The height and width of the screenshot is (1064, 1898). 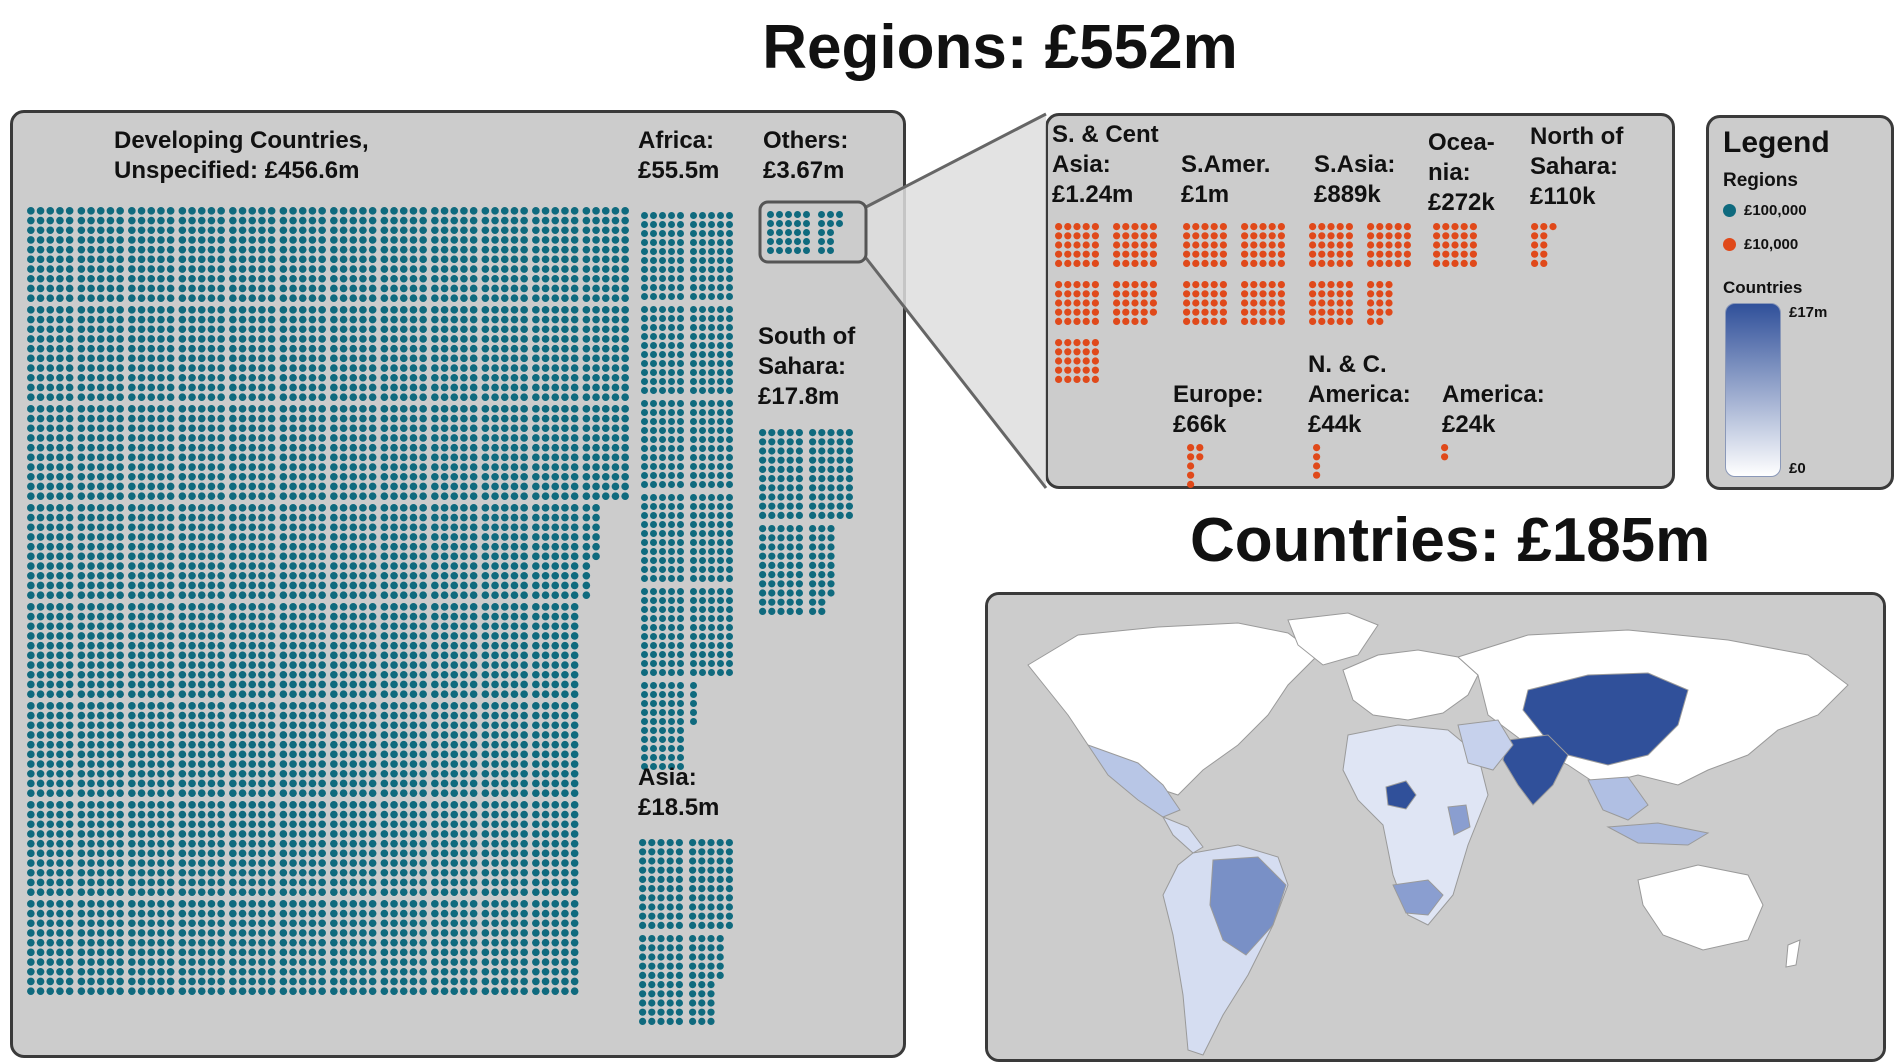 I want to click on countries-title: Countries: £185m, so click(x=1450, y=540).